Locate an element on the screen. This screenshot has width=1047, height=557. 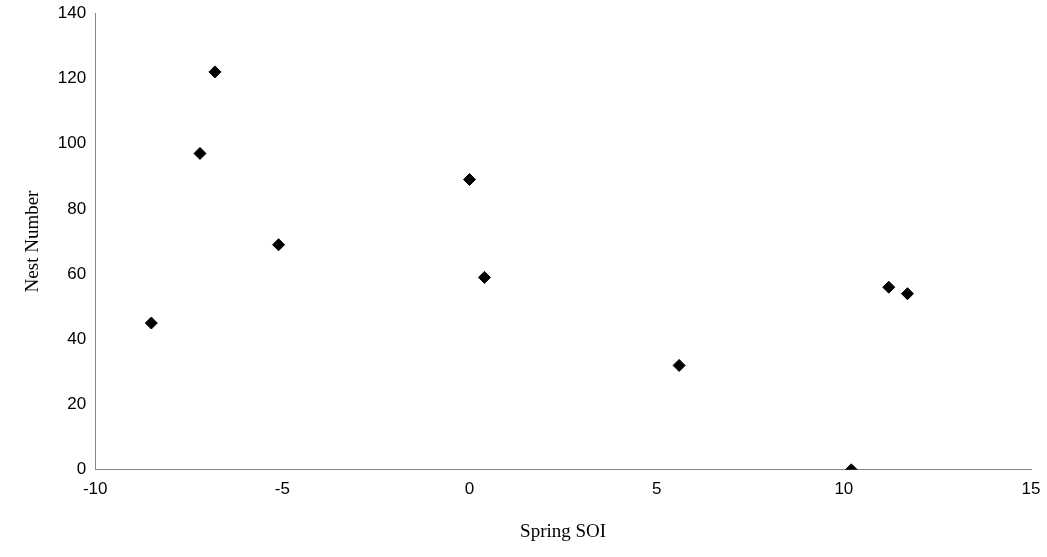
x-tick-label: 5 is located at coordinates (656, 488).